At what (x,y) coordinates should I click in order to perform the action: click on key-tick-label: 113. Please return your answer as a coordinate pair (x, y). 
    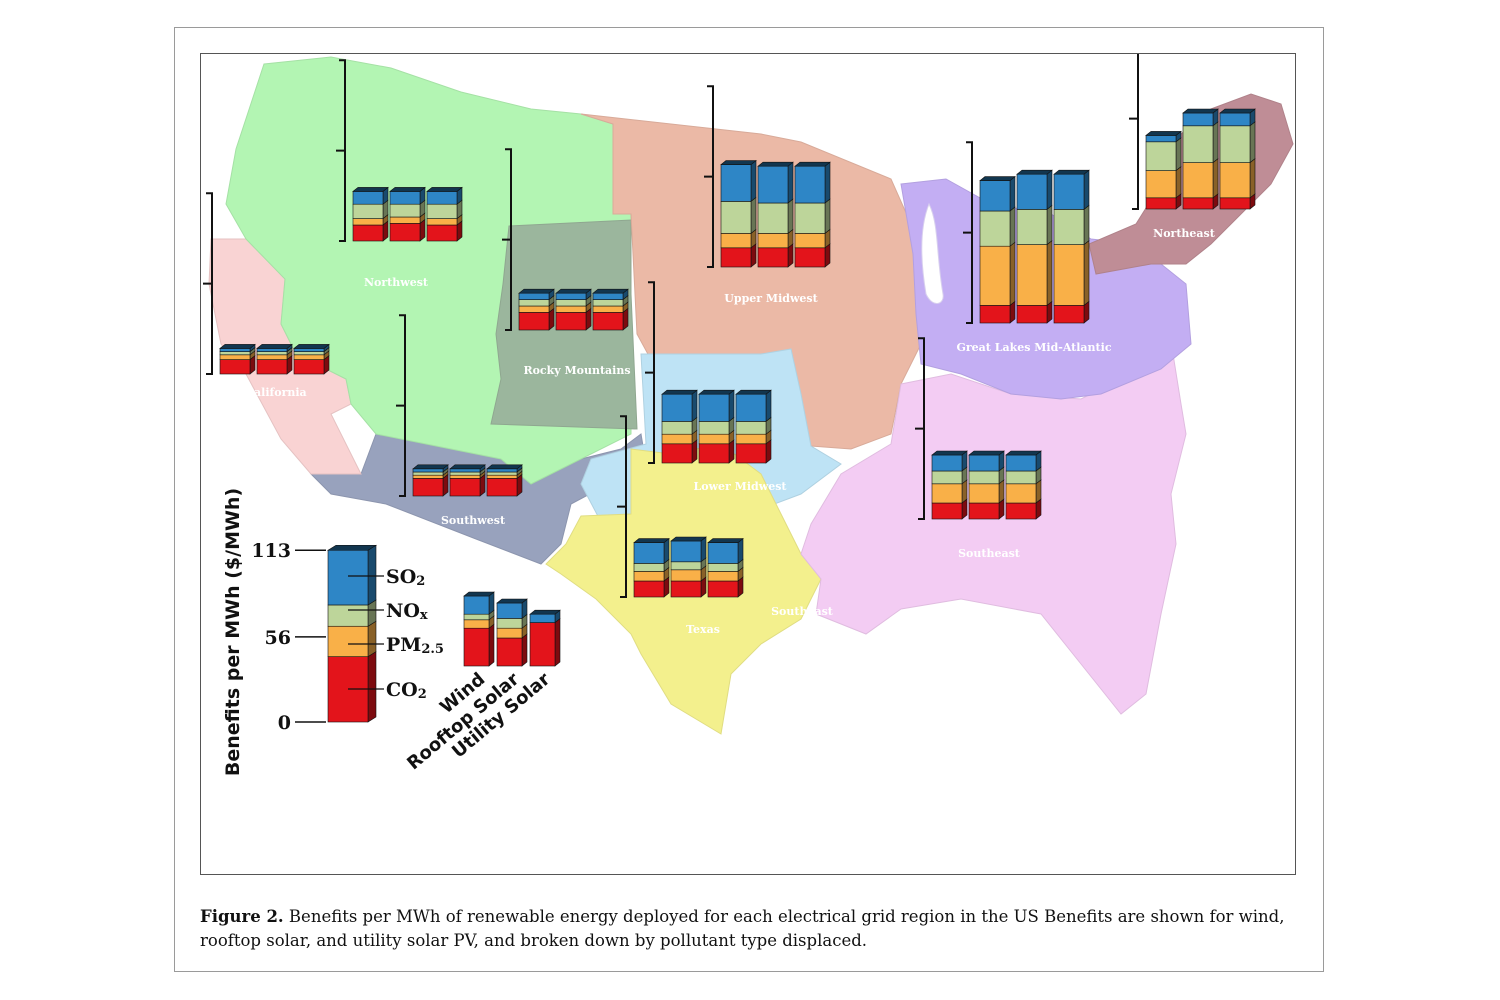
    Looking at the image, I should click on (271, 551).